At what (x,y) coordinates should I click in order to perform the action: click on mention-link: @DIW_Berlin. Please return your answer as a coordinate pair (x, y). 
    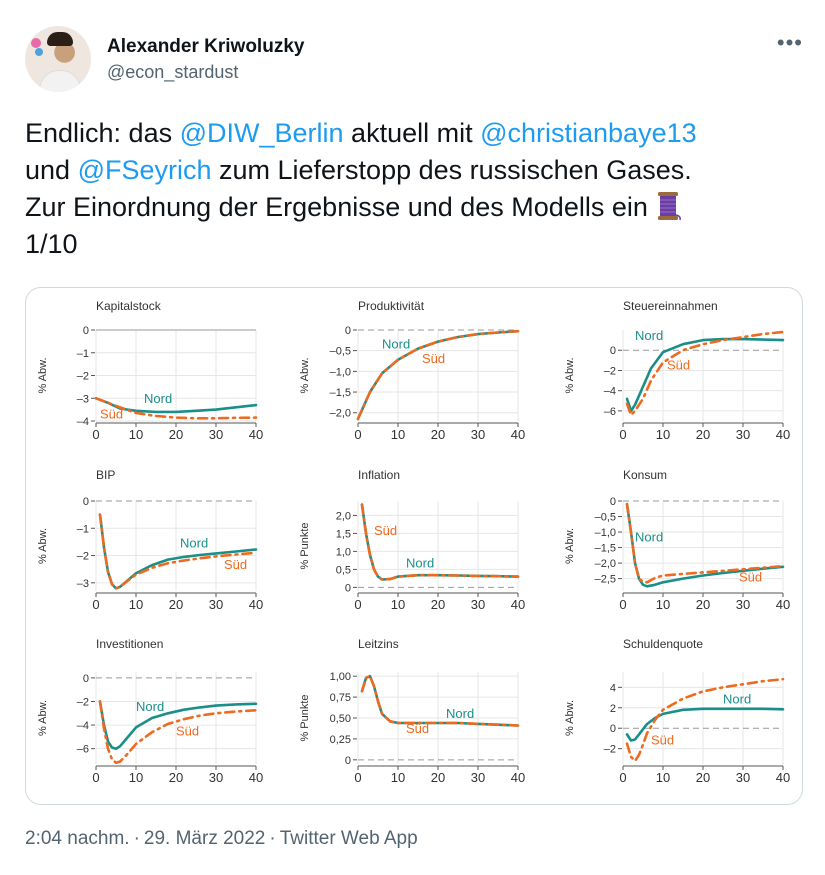
    Looking at the image, I should click on (261, 133).